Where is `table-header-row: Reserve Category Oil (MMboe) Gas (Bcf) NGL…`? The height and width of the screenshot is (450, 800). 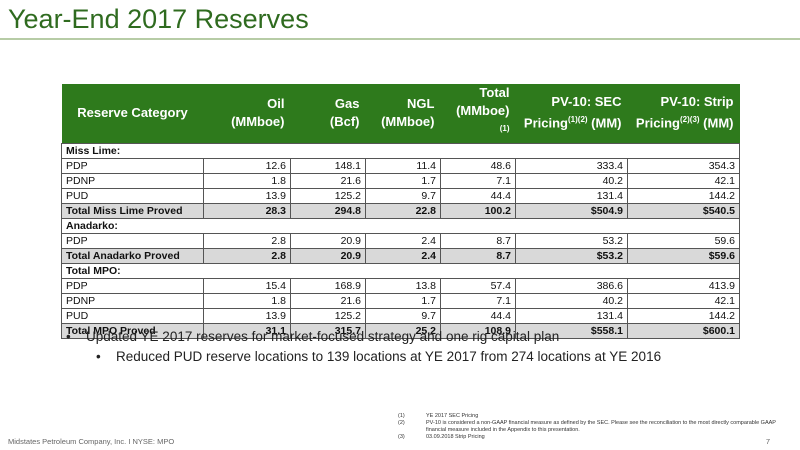
table-header-row: Reserve Category Oil (MMboe) Gas (Bcf) NGL… is located at coordinates (400, 113).